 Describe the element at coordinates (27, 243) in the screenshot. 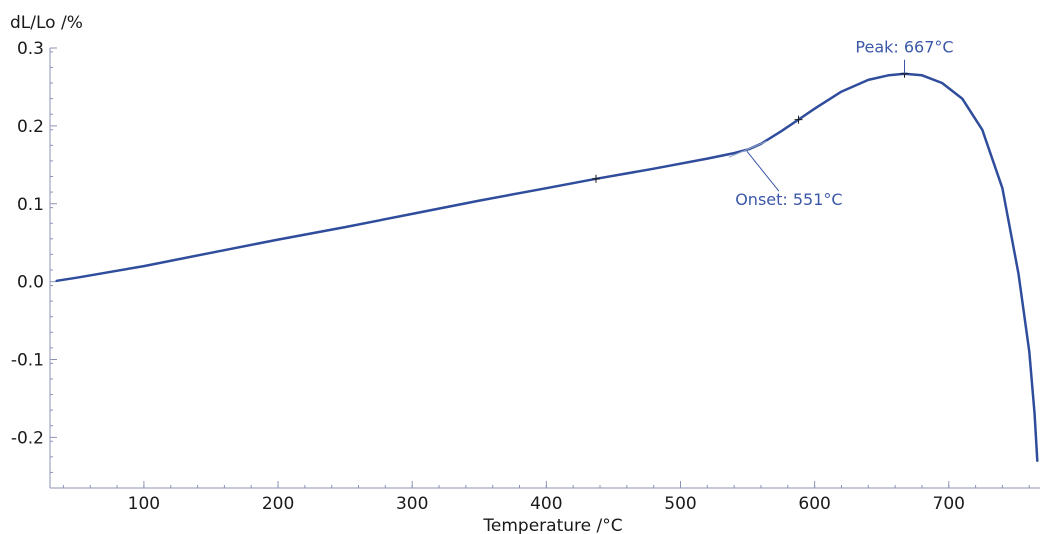

I see `y-tick-labels: 0.3 0.2 0.1 0.0 -0.1 -0.2` at that location.